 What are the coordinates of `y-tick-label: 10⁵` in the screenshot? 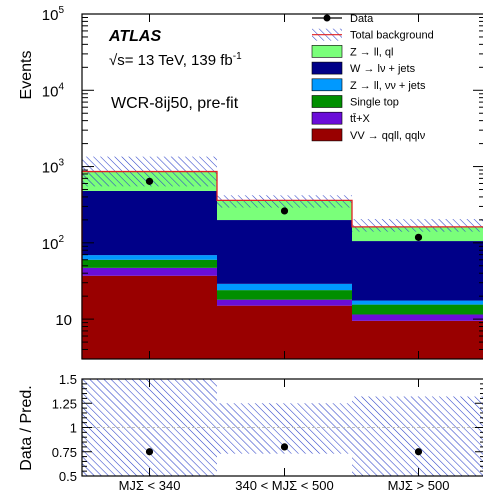 It's located at (53, 14).